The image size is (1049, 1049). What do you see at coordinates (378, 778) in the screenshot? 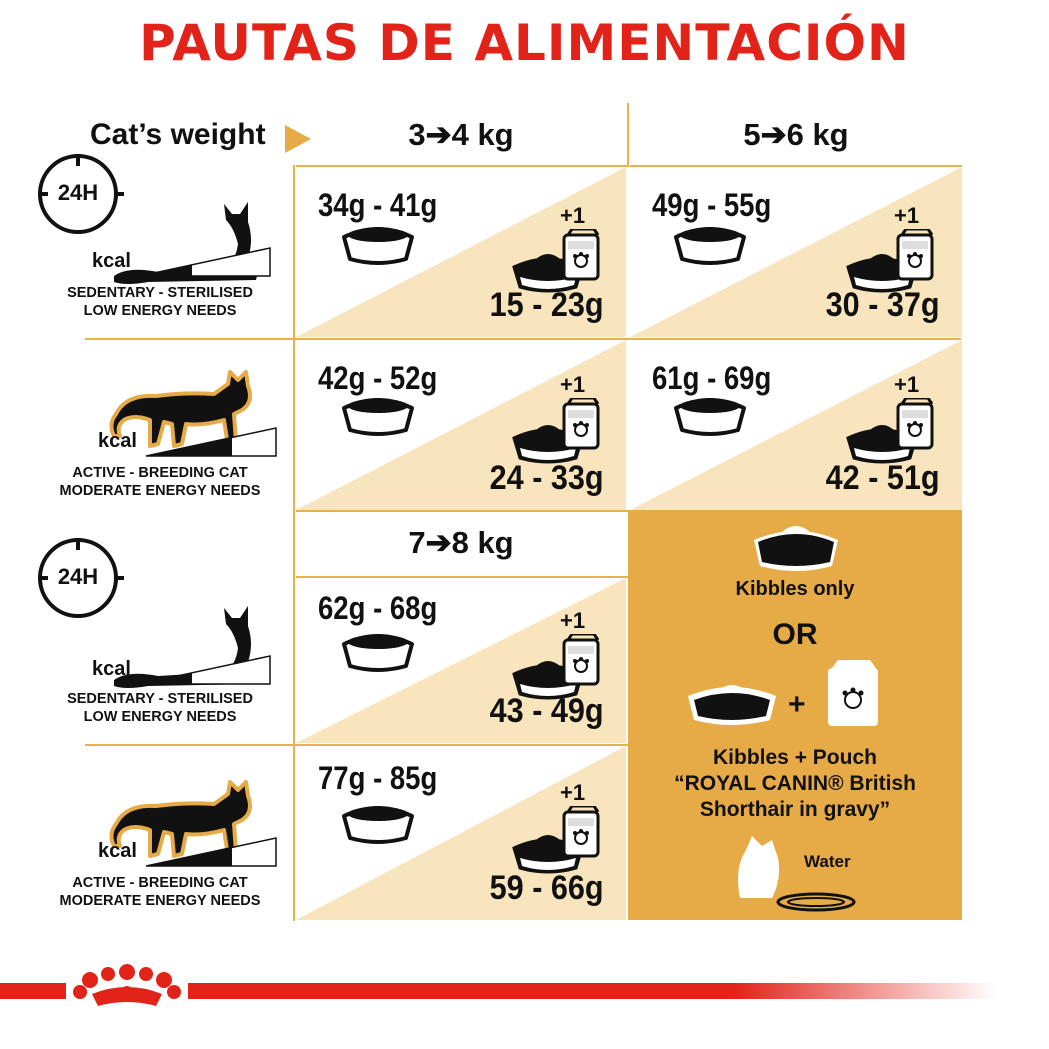
I see `kibbles-only-amount: 77g - 85g` at bounding box center [378, 778].